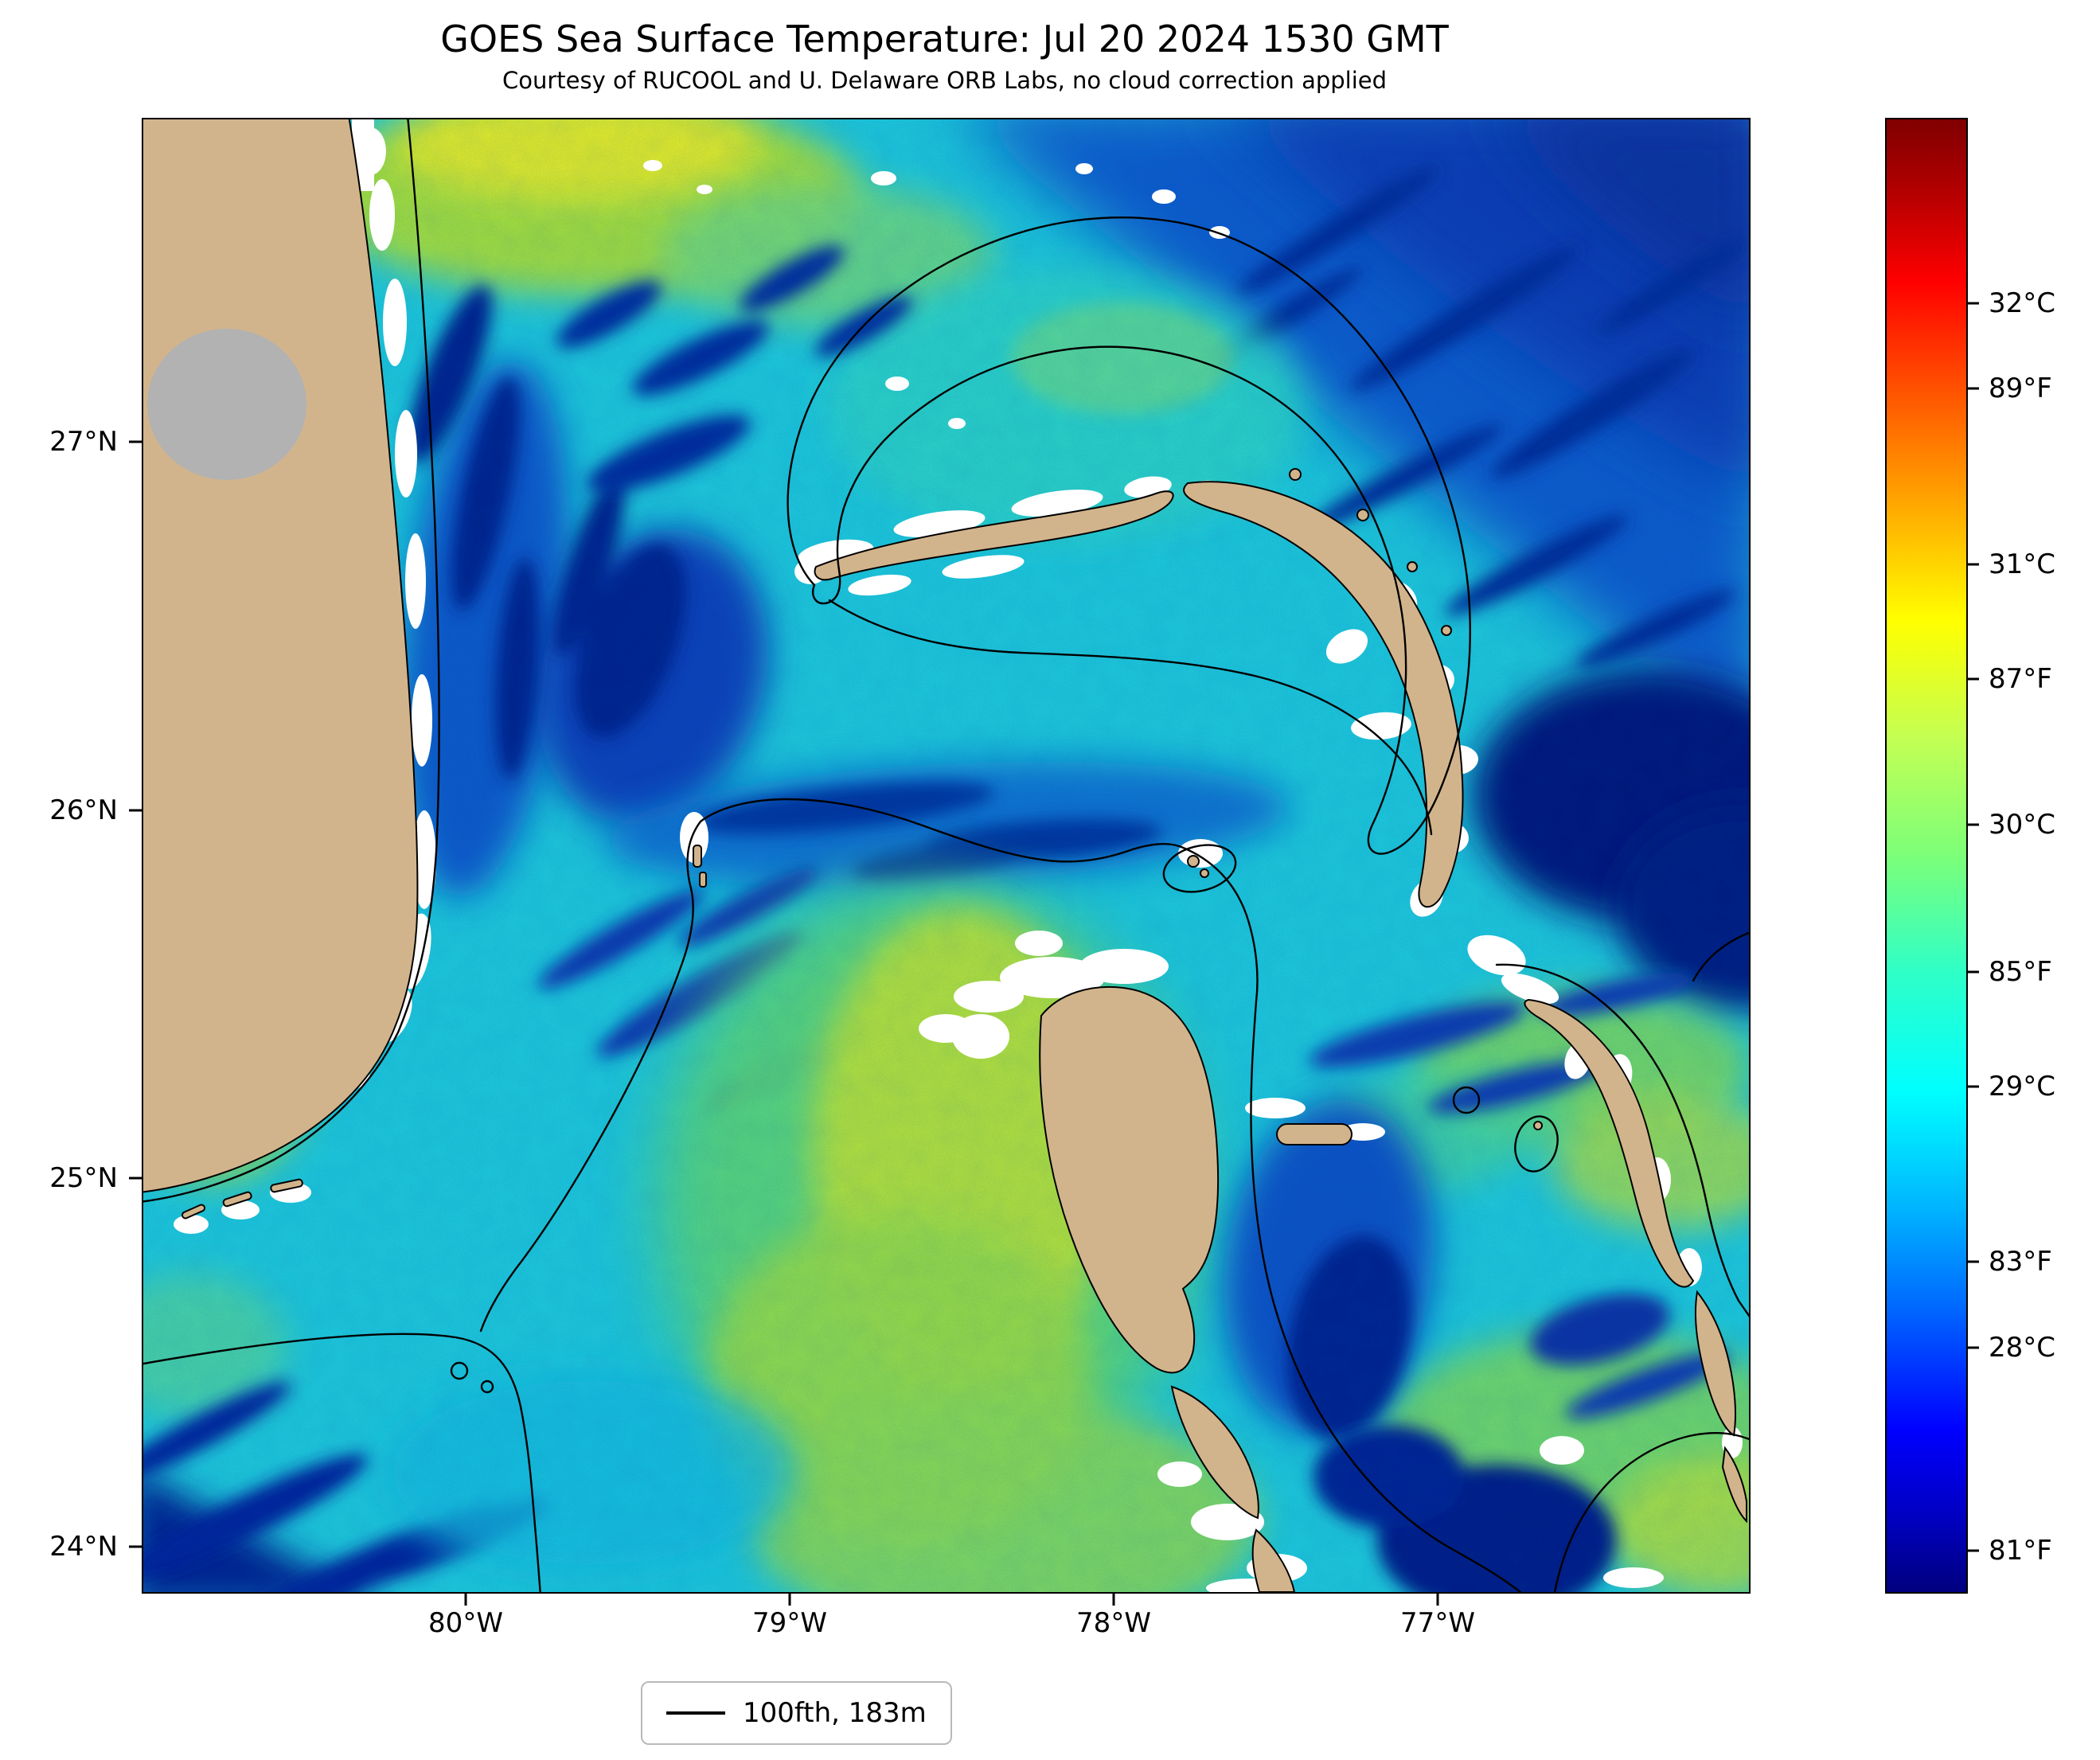  What do you see at coordinates (1370, 552) in the screenshot?
I see `abaco-cays` at bounding box center [1370, 552].